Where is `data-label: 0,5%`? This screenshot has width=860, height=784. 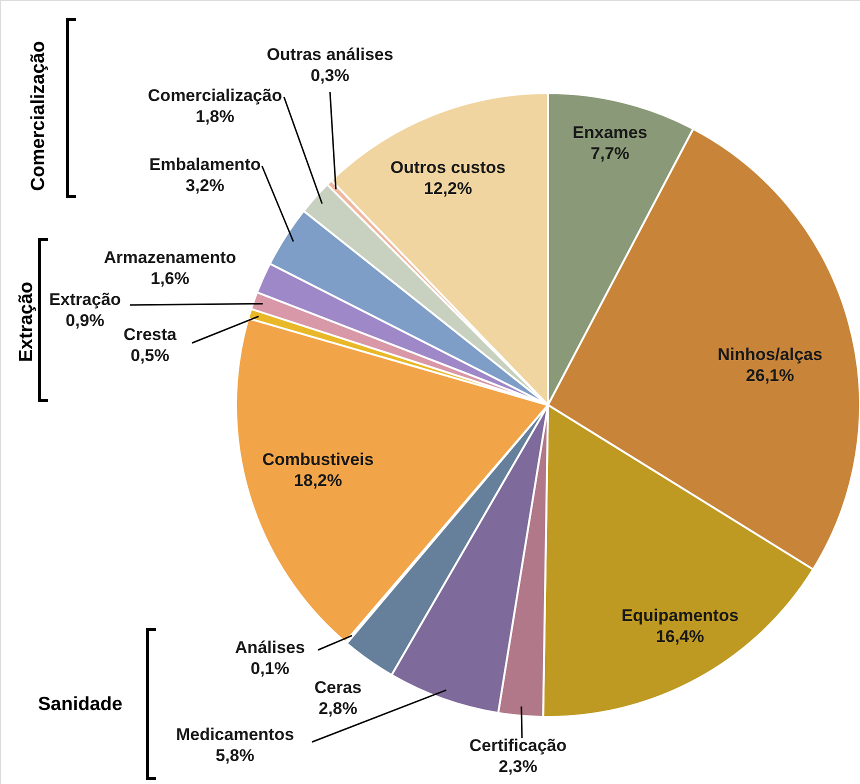 data-label: 0,5% is located at coordinates (150, 355).